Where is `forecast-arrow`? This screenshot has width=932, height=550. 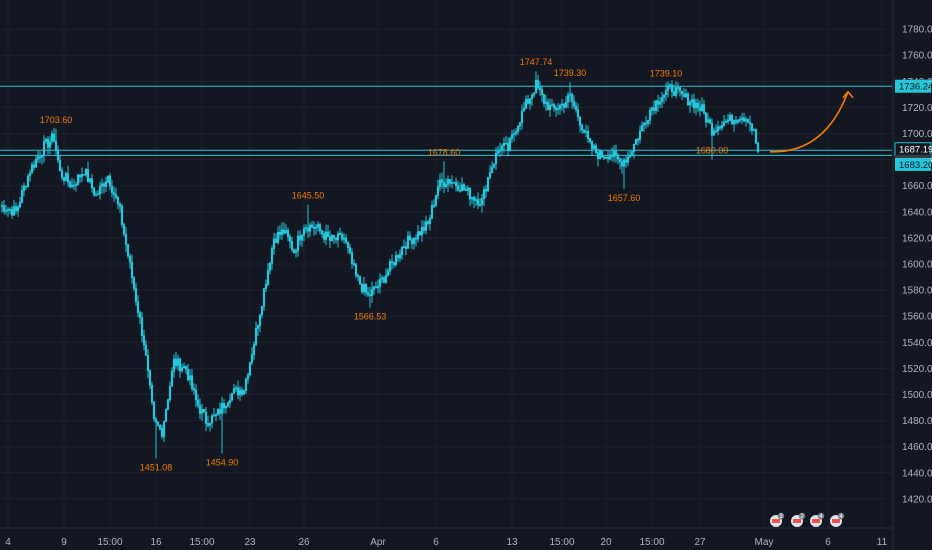
forecast-arrow is located at coordinates (811, 121).